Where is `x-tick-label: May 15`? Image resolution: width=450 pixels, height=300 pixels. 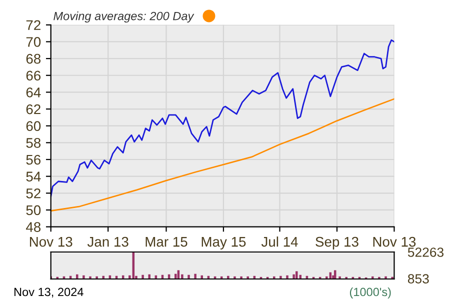 x-tick-label: May 15 is located at coordinates (224, 243).